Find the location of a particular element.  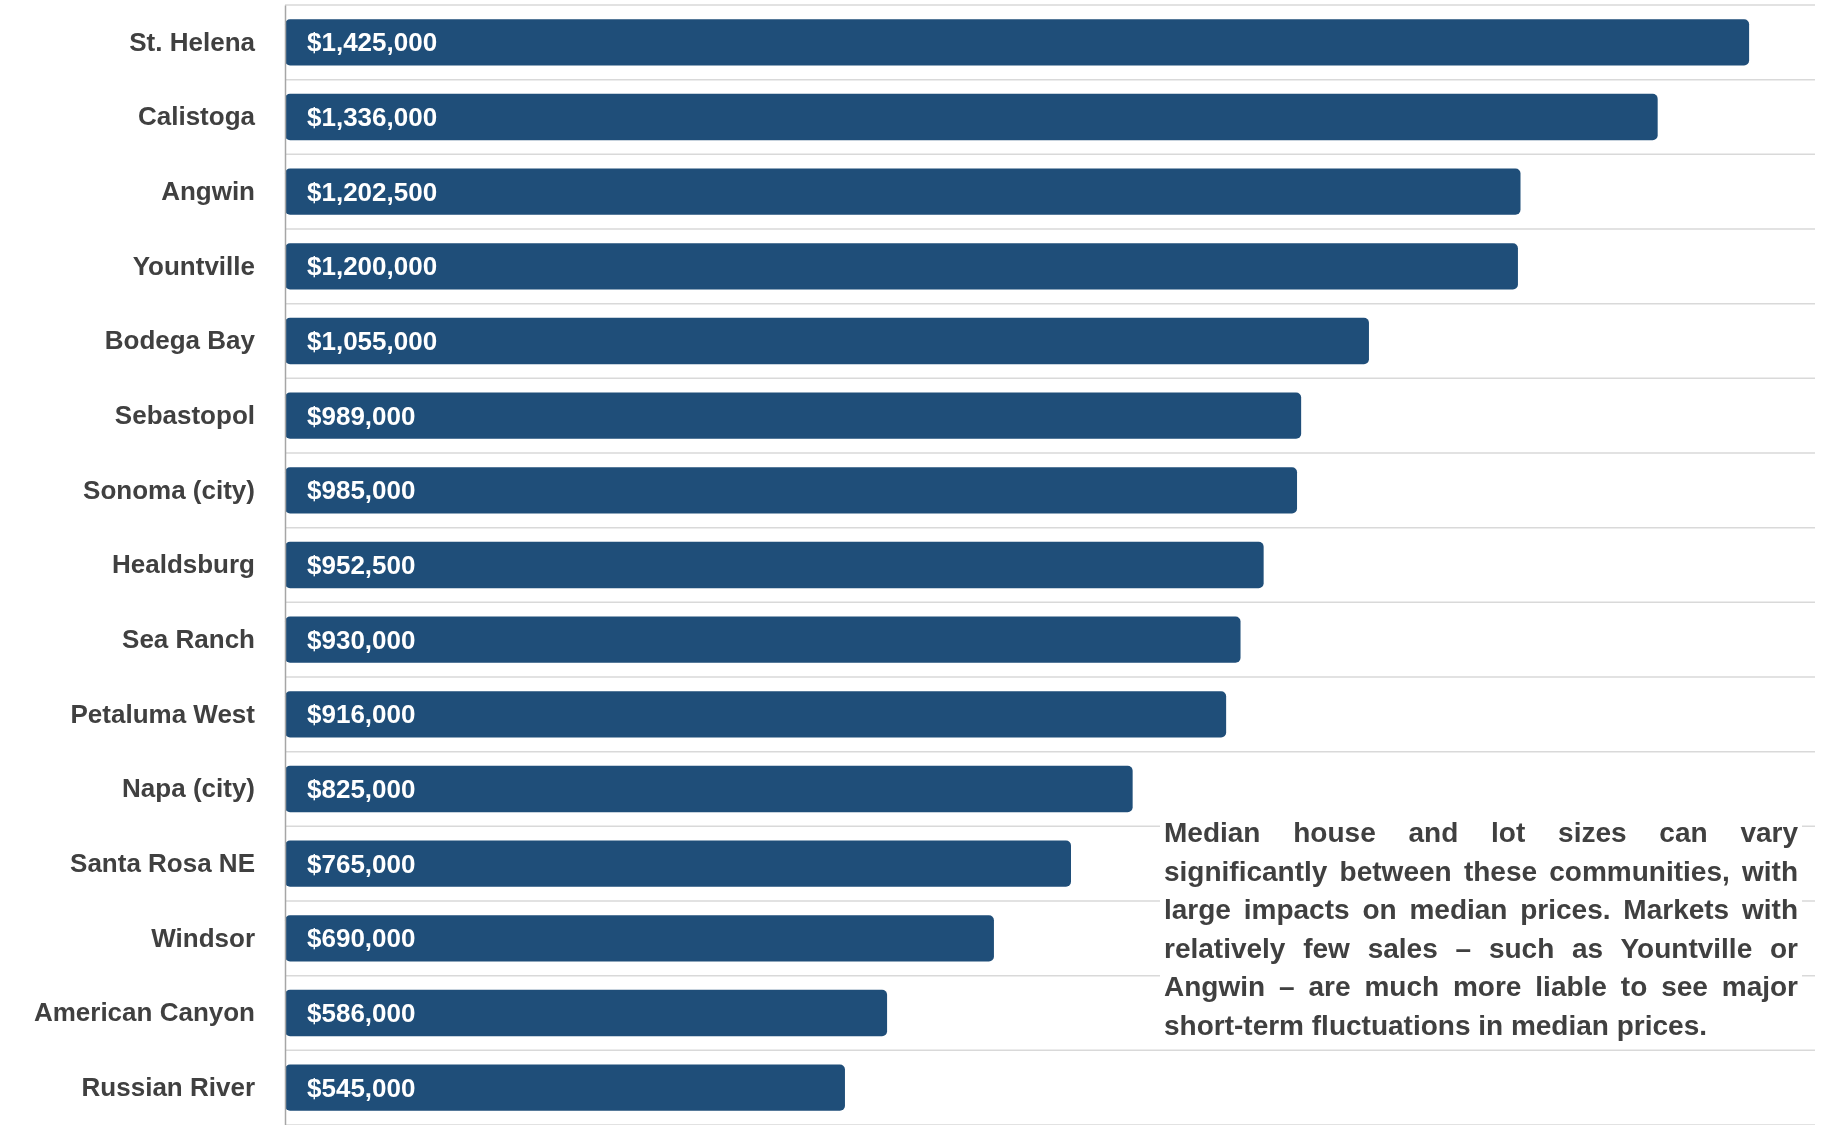

data-label: $985,000 is located at coordinates (361, 490).